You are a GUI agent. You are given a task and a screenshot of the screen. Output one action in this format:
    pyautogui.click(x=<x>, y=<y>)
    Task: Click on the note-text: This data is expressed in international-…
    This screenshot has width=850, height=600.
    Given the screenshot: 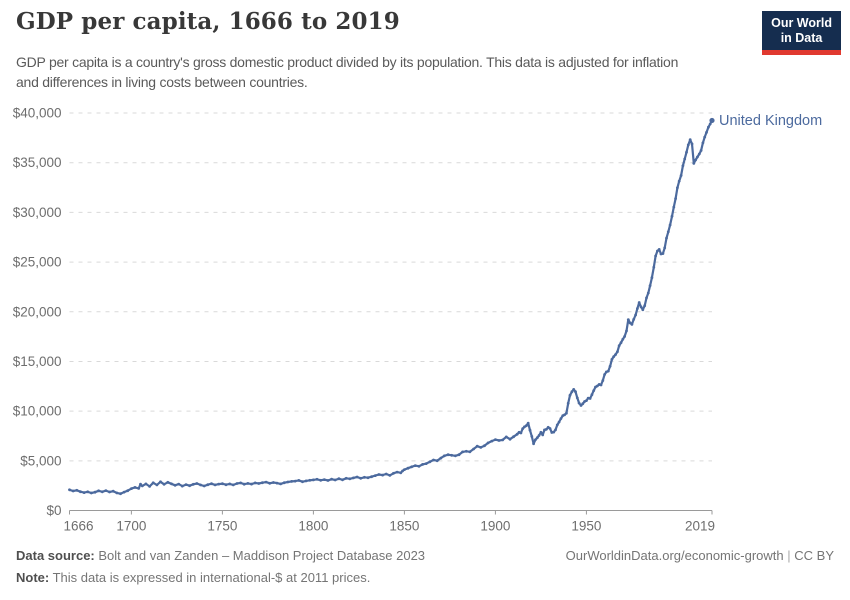 What is the action you would take?
    pyautogui.click(x=211, y=577)
    